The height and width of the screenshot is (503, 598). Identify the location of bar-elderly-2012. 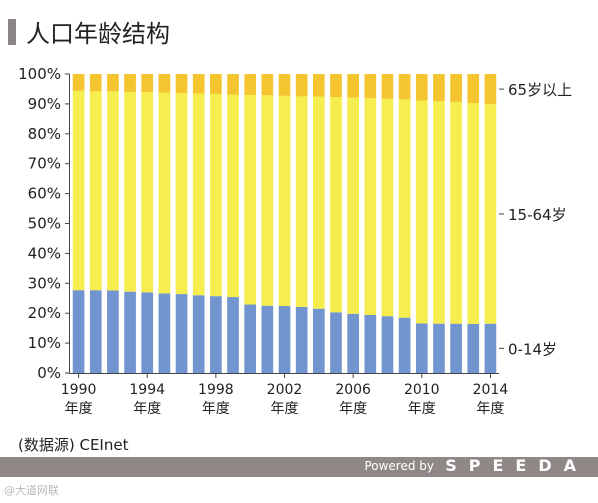
(456, 88).